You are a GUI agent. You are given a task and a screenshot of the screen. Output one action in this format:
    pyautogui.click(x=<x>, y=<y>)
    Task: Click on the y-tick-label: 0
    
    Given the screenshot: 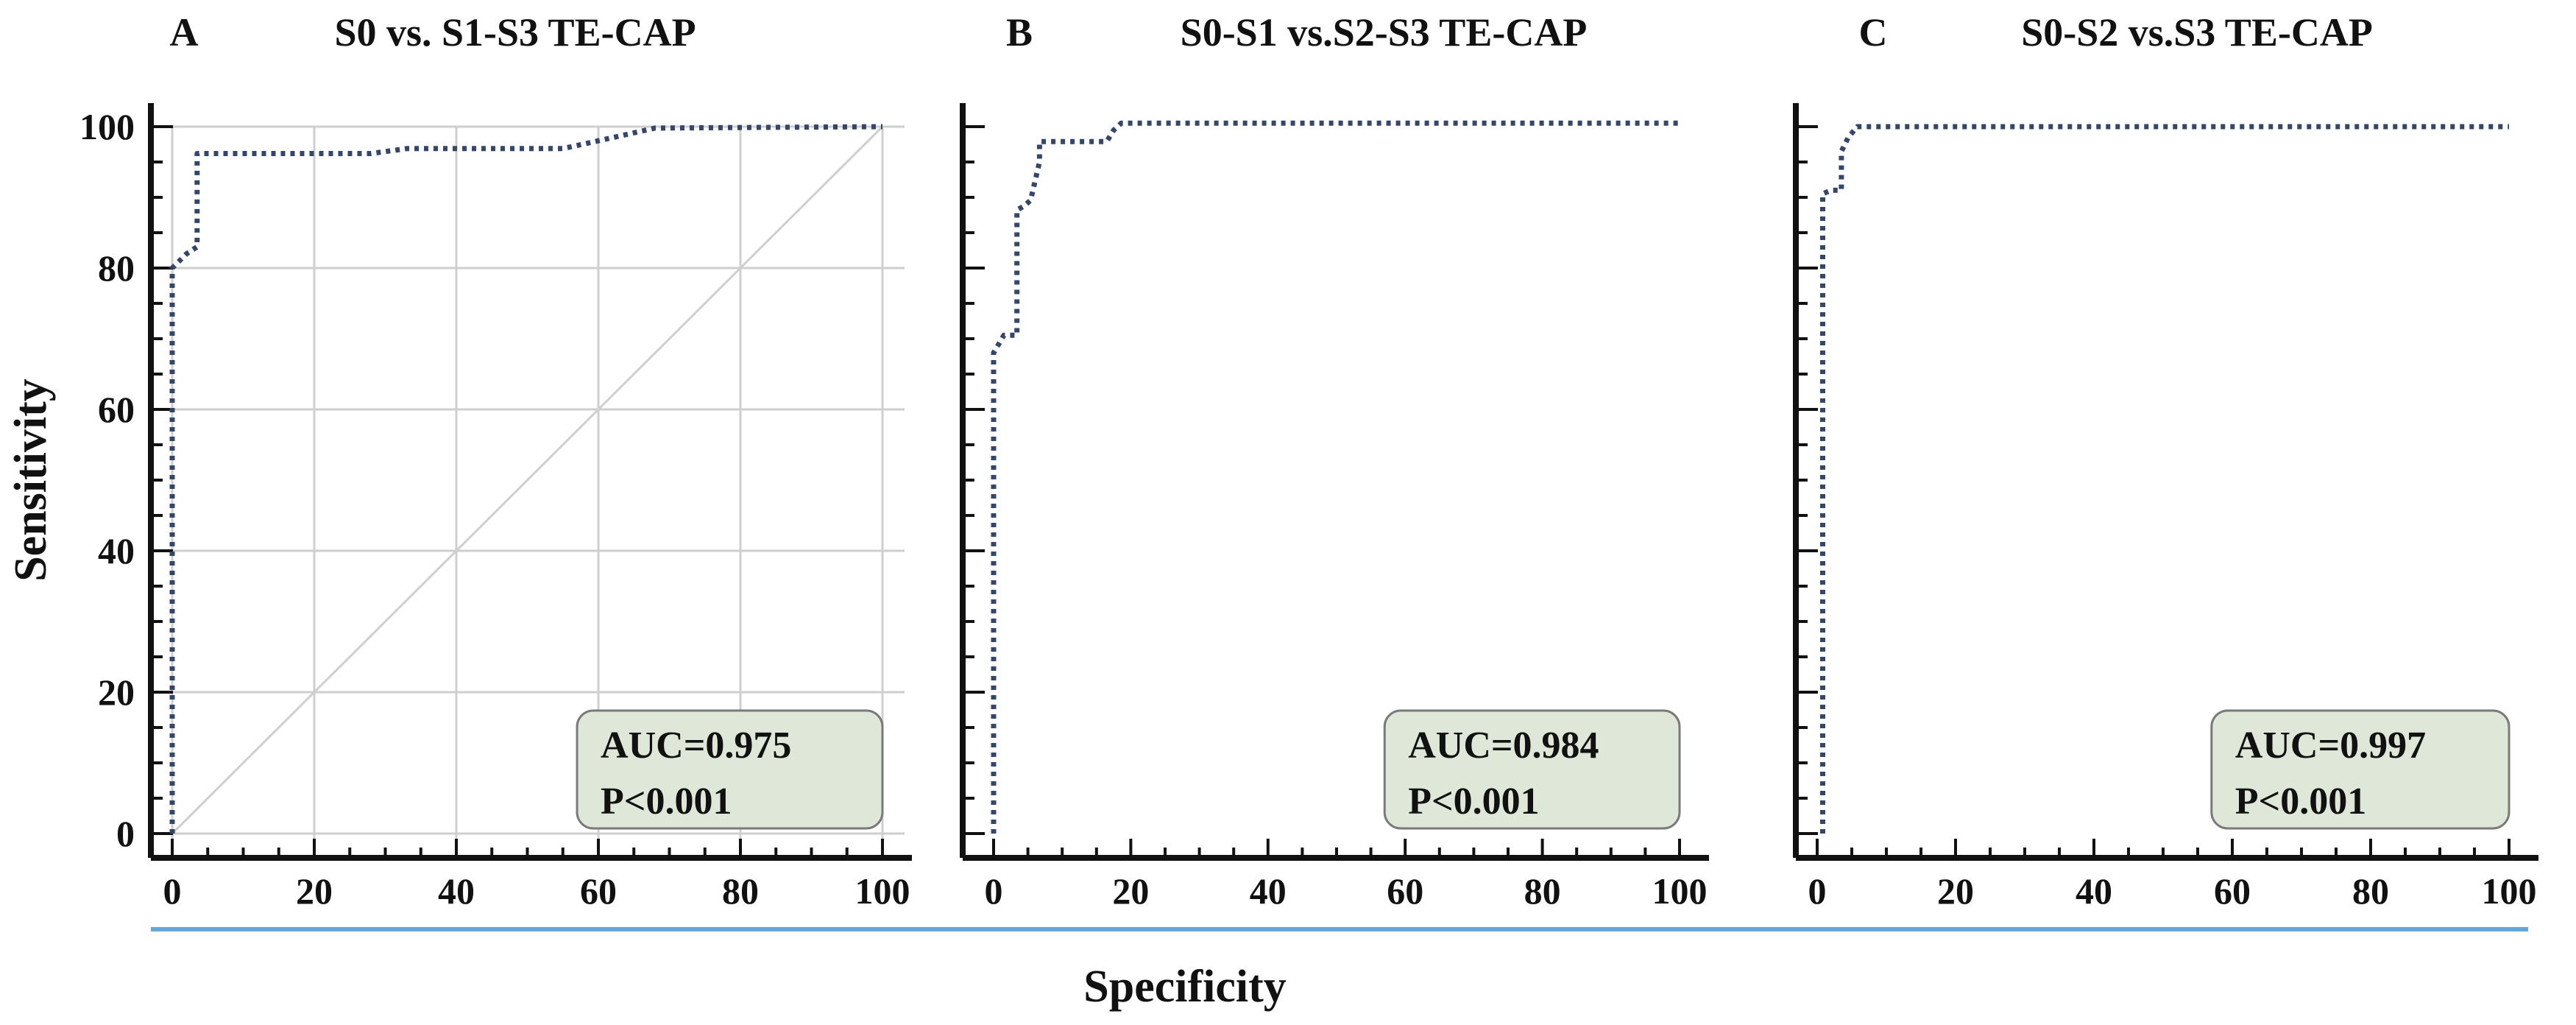 What is the action you would take?
    pyautogui.click(x=125, y=833)
    